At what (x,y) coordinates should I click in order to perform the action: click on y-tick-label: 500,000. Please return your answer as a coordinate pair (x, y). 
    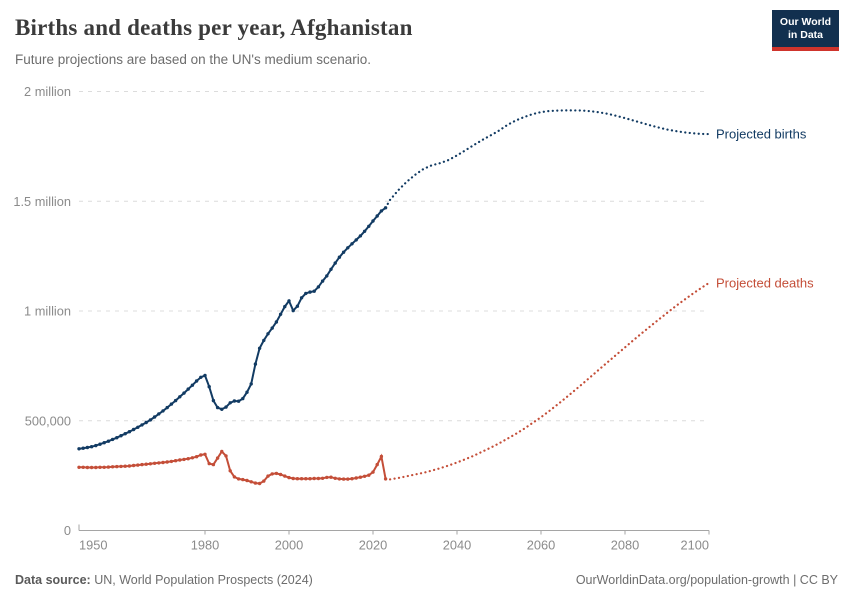
    Looking at the image, I should click on (48, 420).